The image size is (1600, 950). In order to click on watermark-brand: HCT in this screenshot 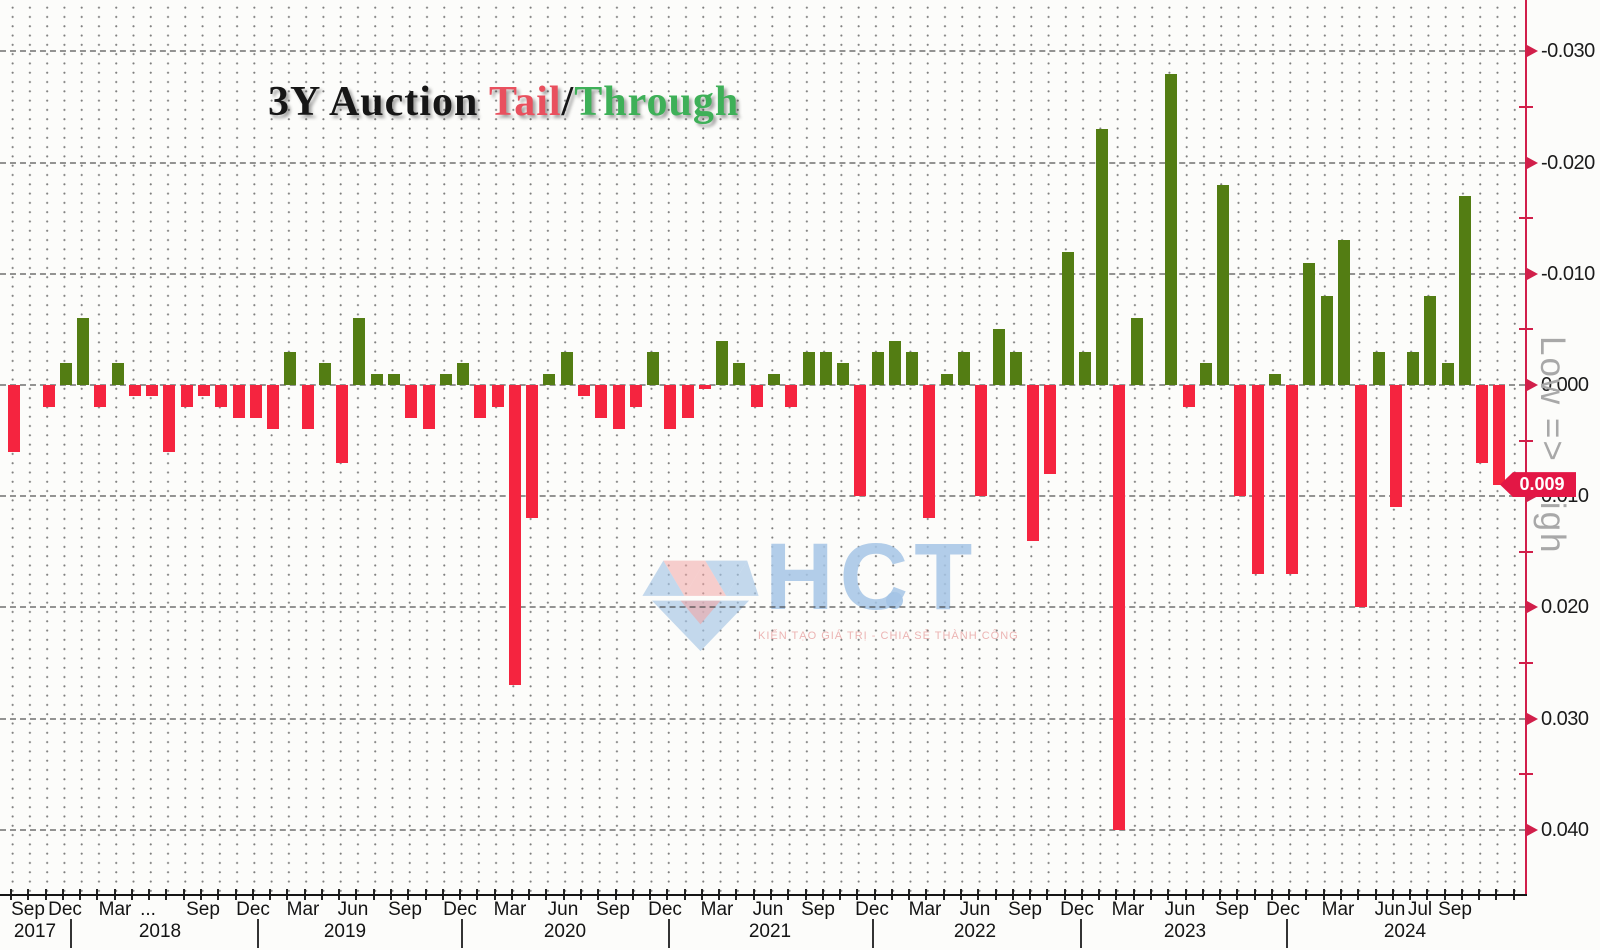, I will do `click(872, 577)`.